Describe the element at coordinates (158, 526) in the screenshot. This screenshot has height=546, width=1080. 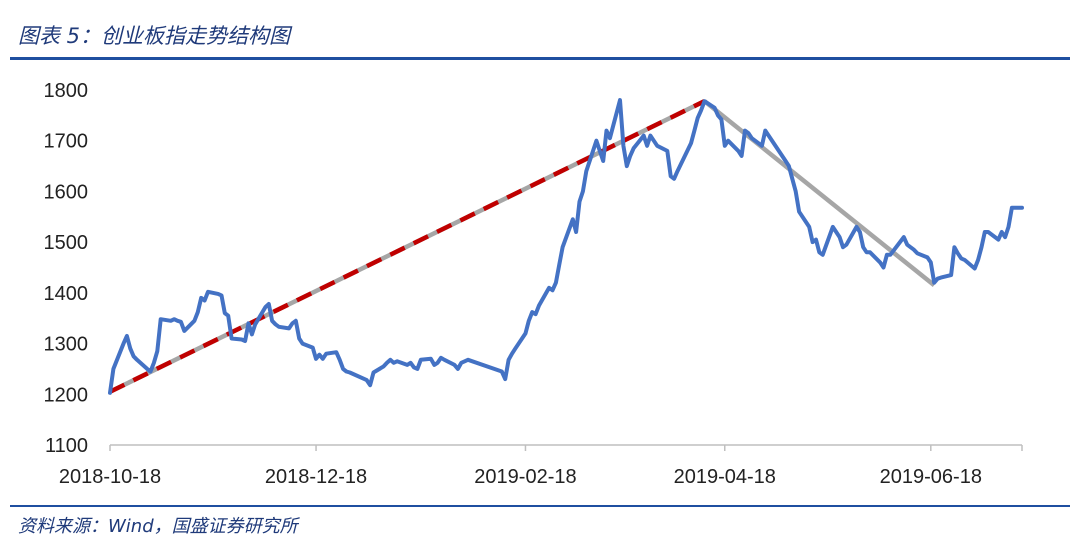
I see `source-note: 资料来源：Wind，国盛证券研究所` at that location.